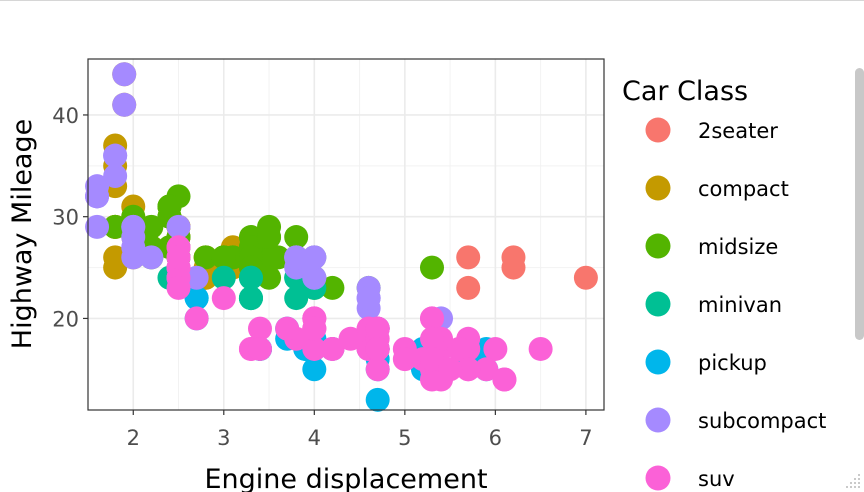 The height and width of the screenshot is (492, 864). Describe the element at coordinates (740, 305) in the screenshot. I see `legend-label-minivan: minivan` at that location.